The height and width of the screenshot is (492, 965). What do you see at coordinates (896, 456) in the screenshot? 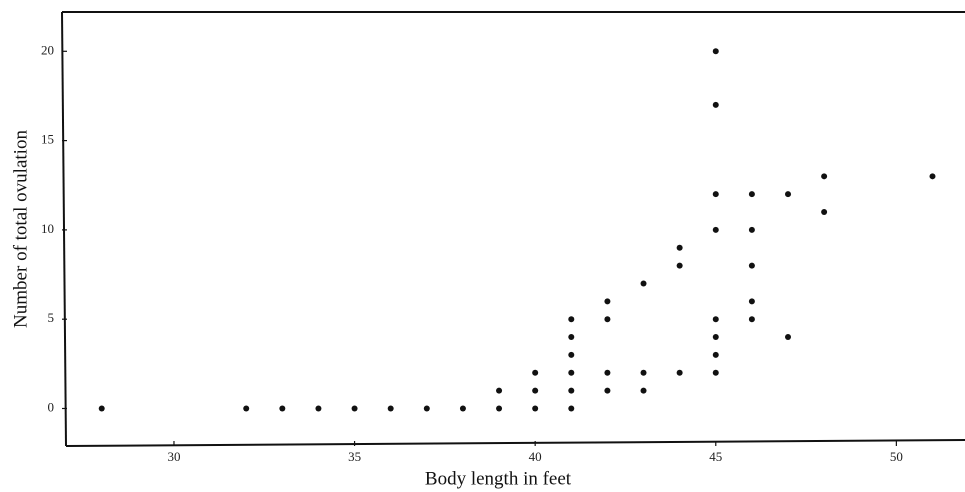
I see `x-tick-label: 50` at bounding box center [896, 456].